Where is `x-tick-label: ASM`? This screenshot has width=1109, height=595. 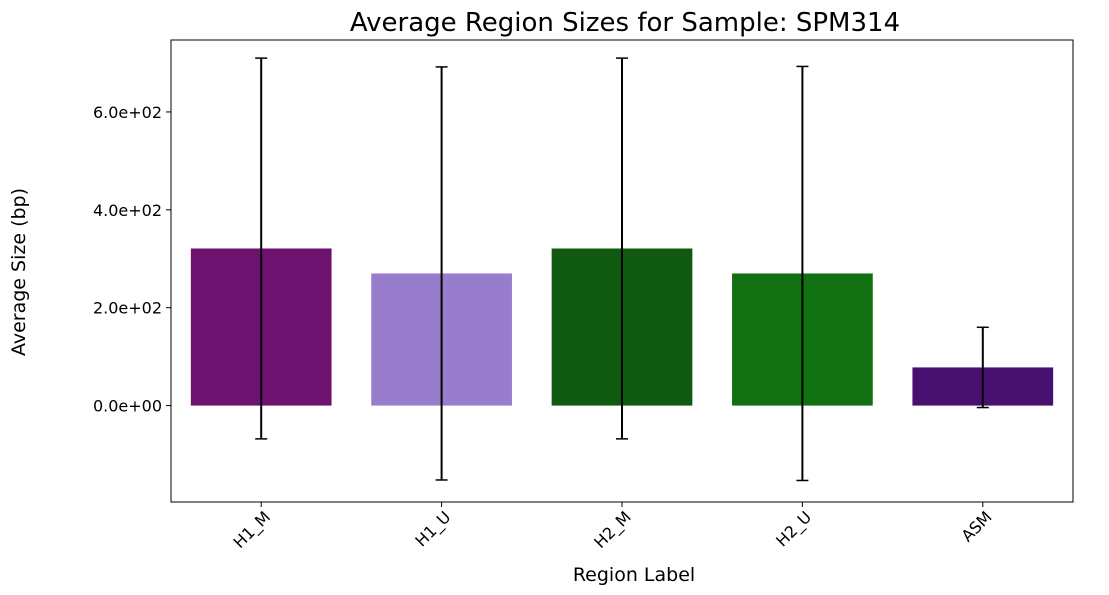 x-tick-label: ASM is located at coordinates (977, 526).